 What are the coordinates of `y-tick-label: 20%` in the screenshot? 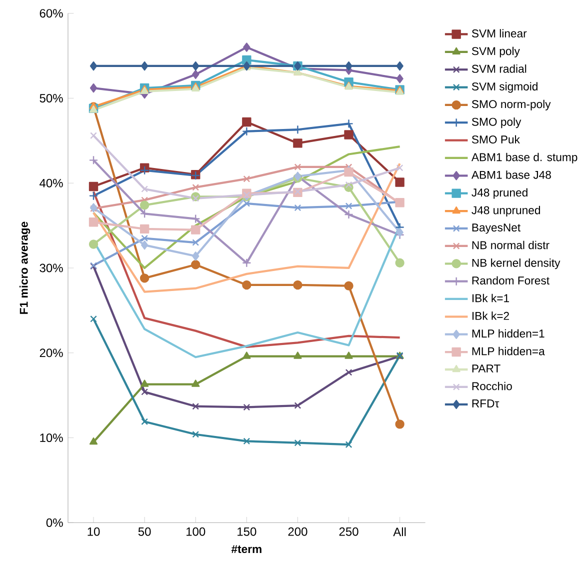 It's located at (51, 352).